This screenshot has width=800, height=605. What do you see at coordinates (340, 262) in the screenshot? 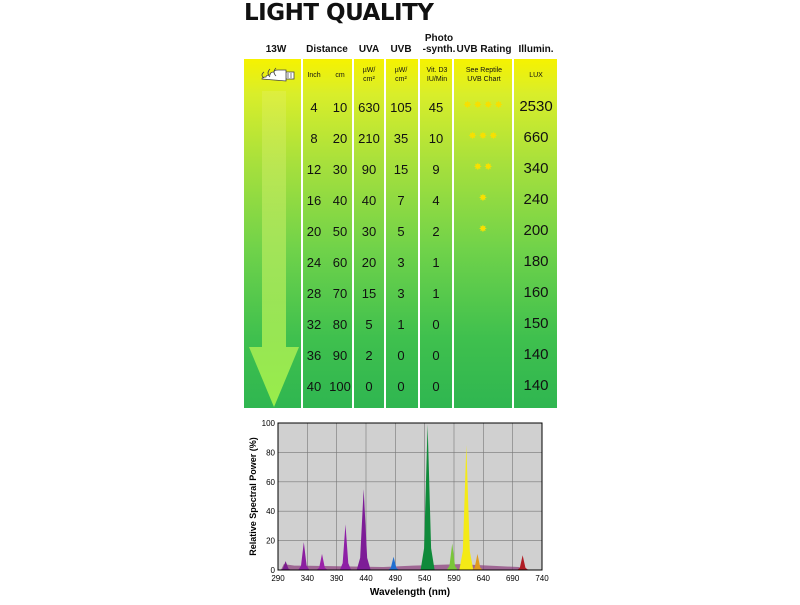
I see `table-cell-cm: 60` at bounding box center [340, 262].